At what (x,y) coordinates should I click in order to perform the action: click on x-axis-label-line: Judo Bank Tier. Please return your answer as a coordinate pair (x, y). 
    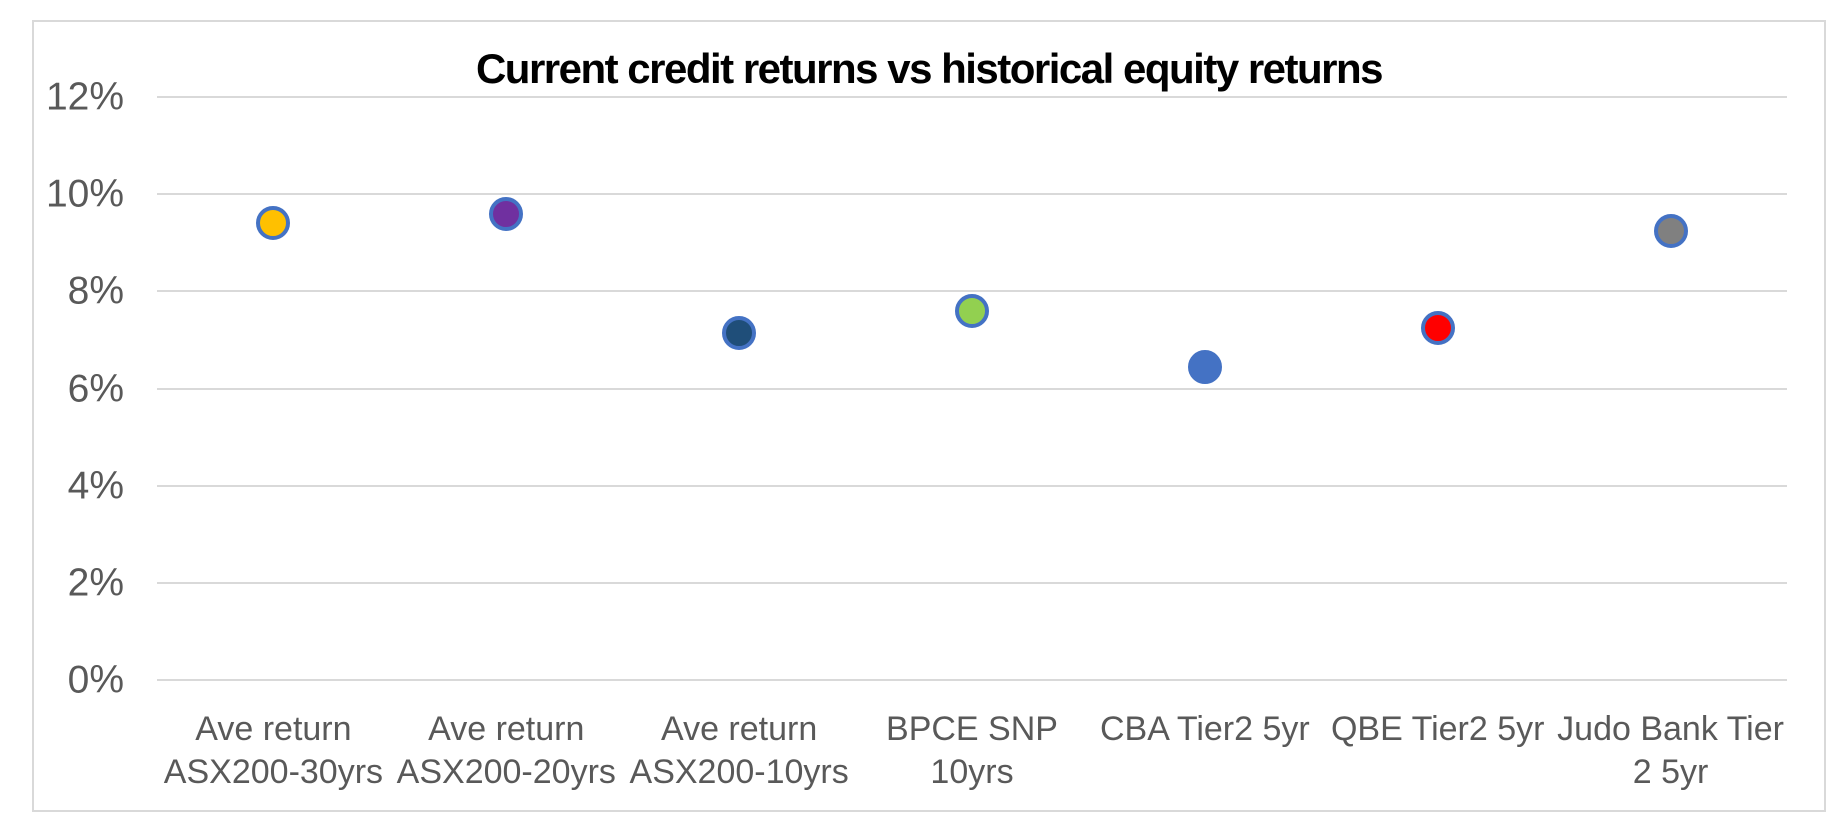
    Looking at the image, I should click on (1670, 729).